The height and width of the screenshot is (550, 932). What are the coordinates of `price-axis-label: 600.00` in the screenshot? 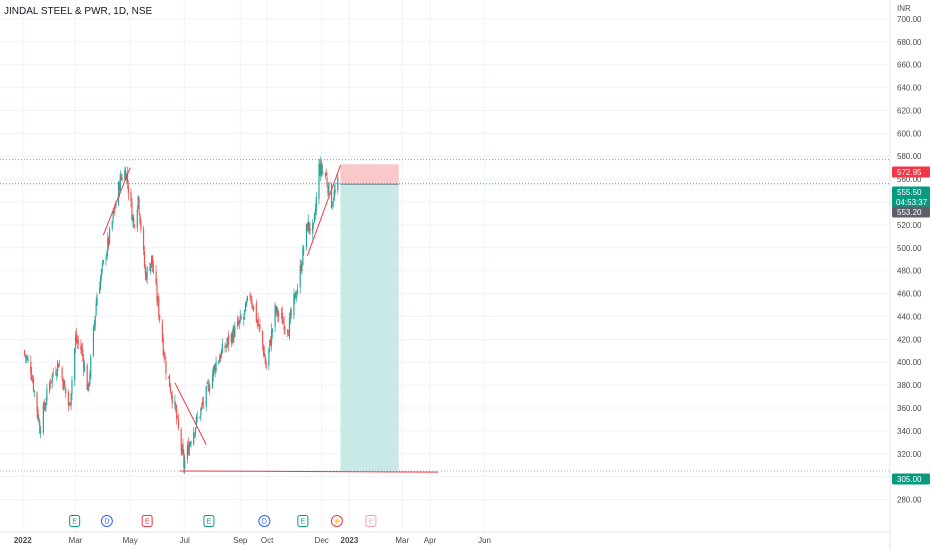 It's located at (909, 133).